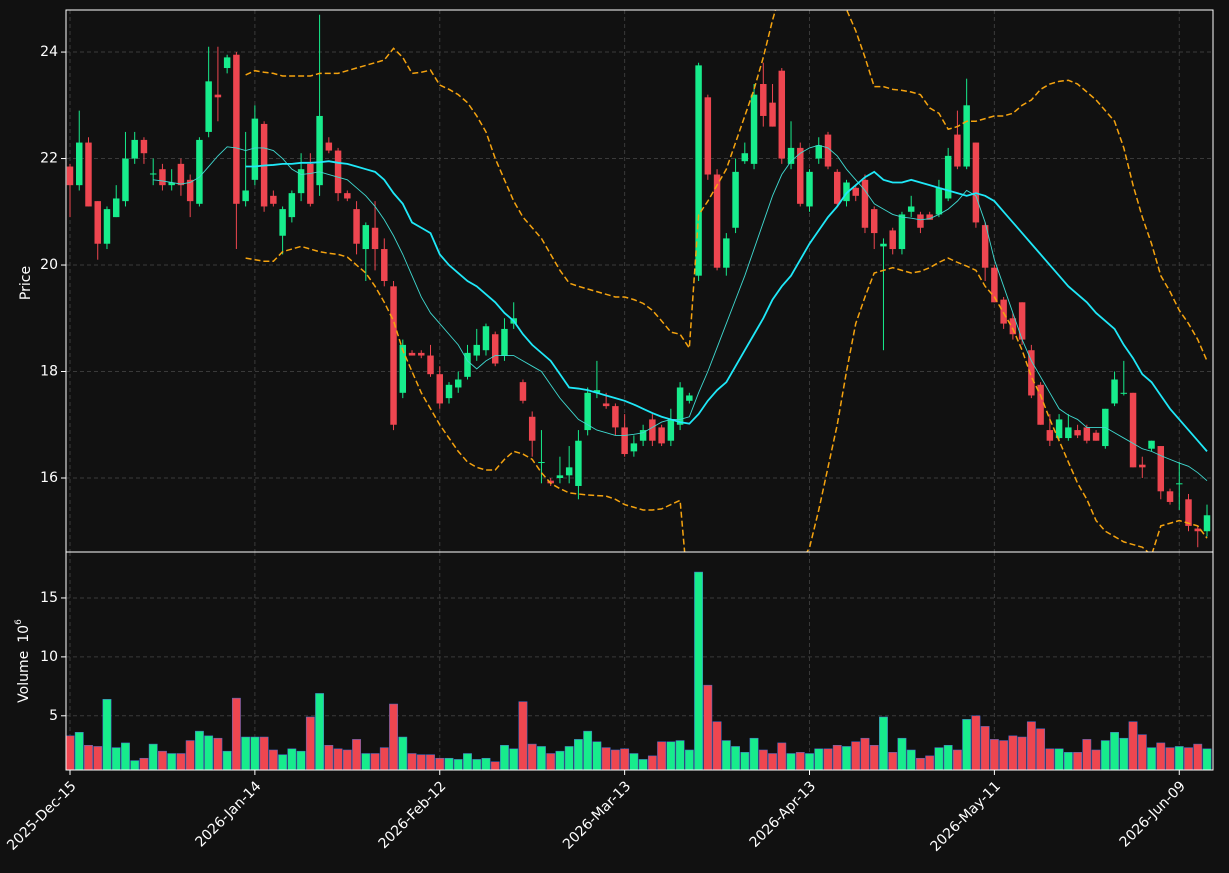 The image size is (1229, 873). I want to click on price-axis-label: Price, so click(26, 283).